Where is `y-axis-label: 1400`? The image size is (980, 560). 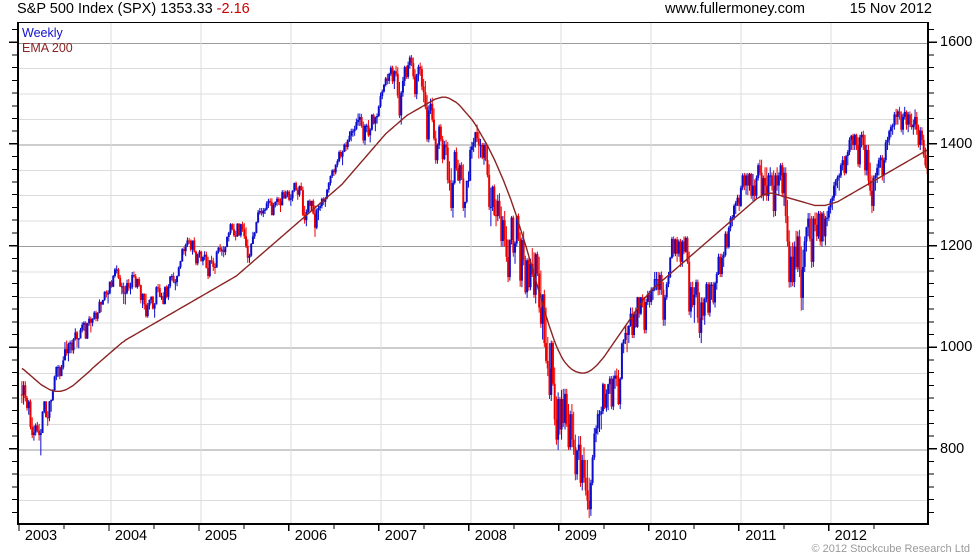 y-axis-label: 1400 is located at coordinates (956, 143).